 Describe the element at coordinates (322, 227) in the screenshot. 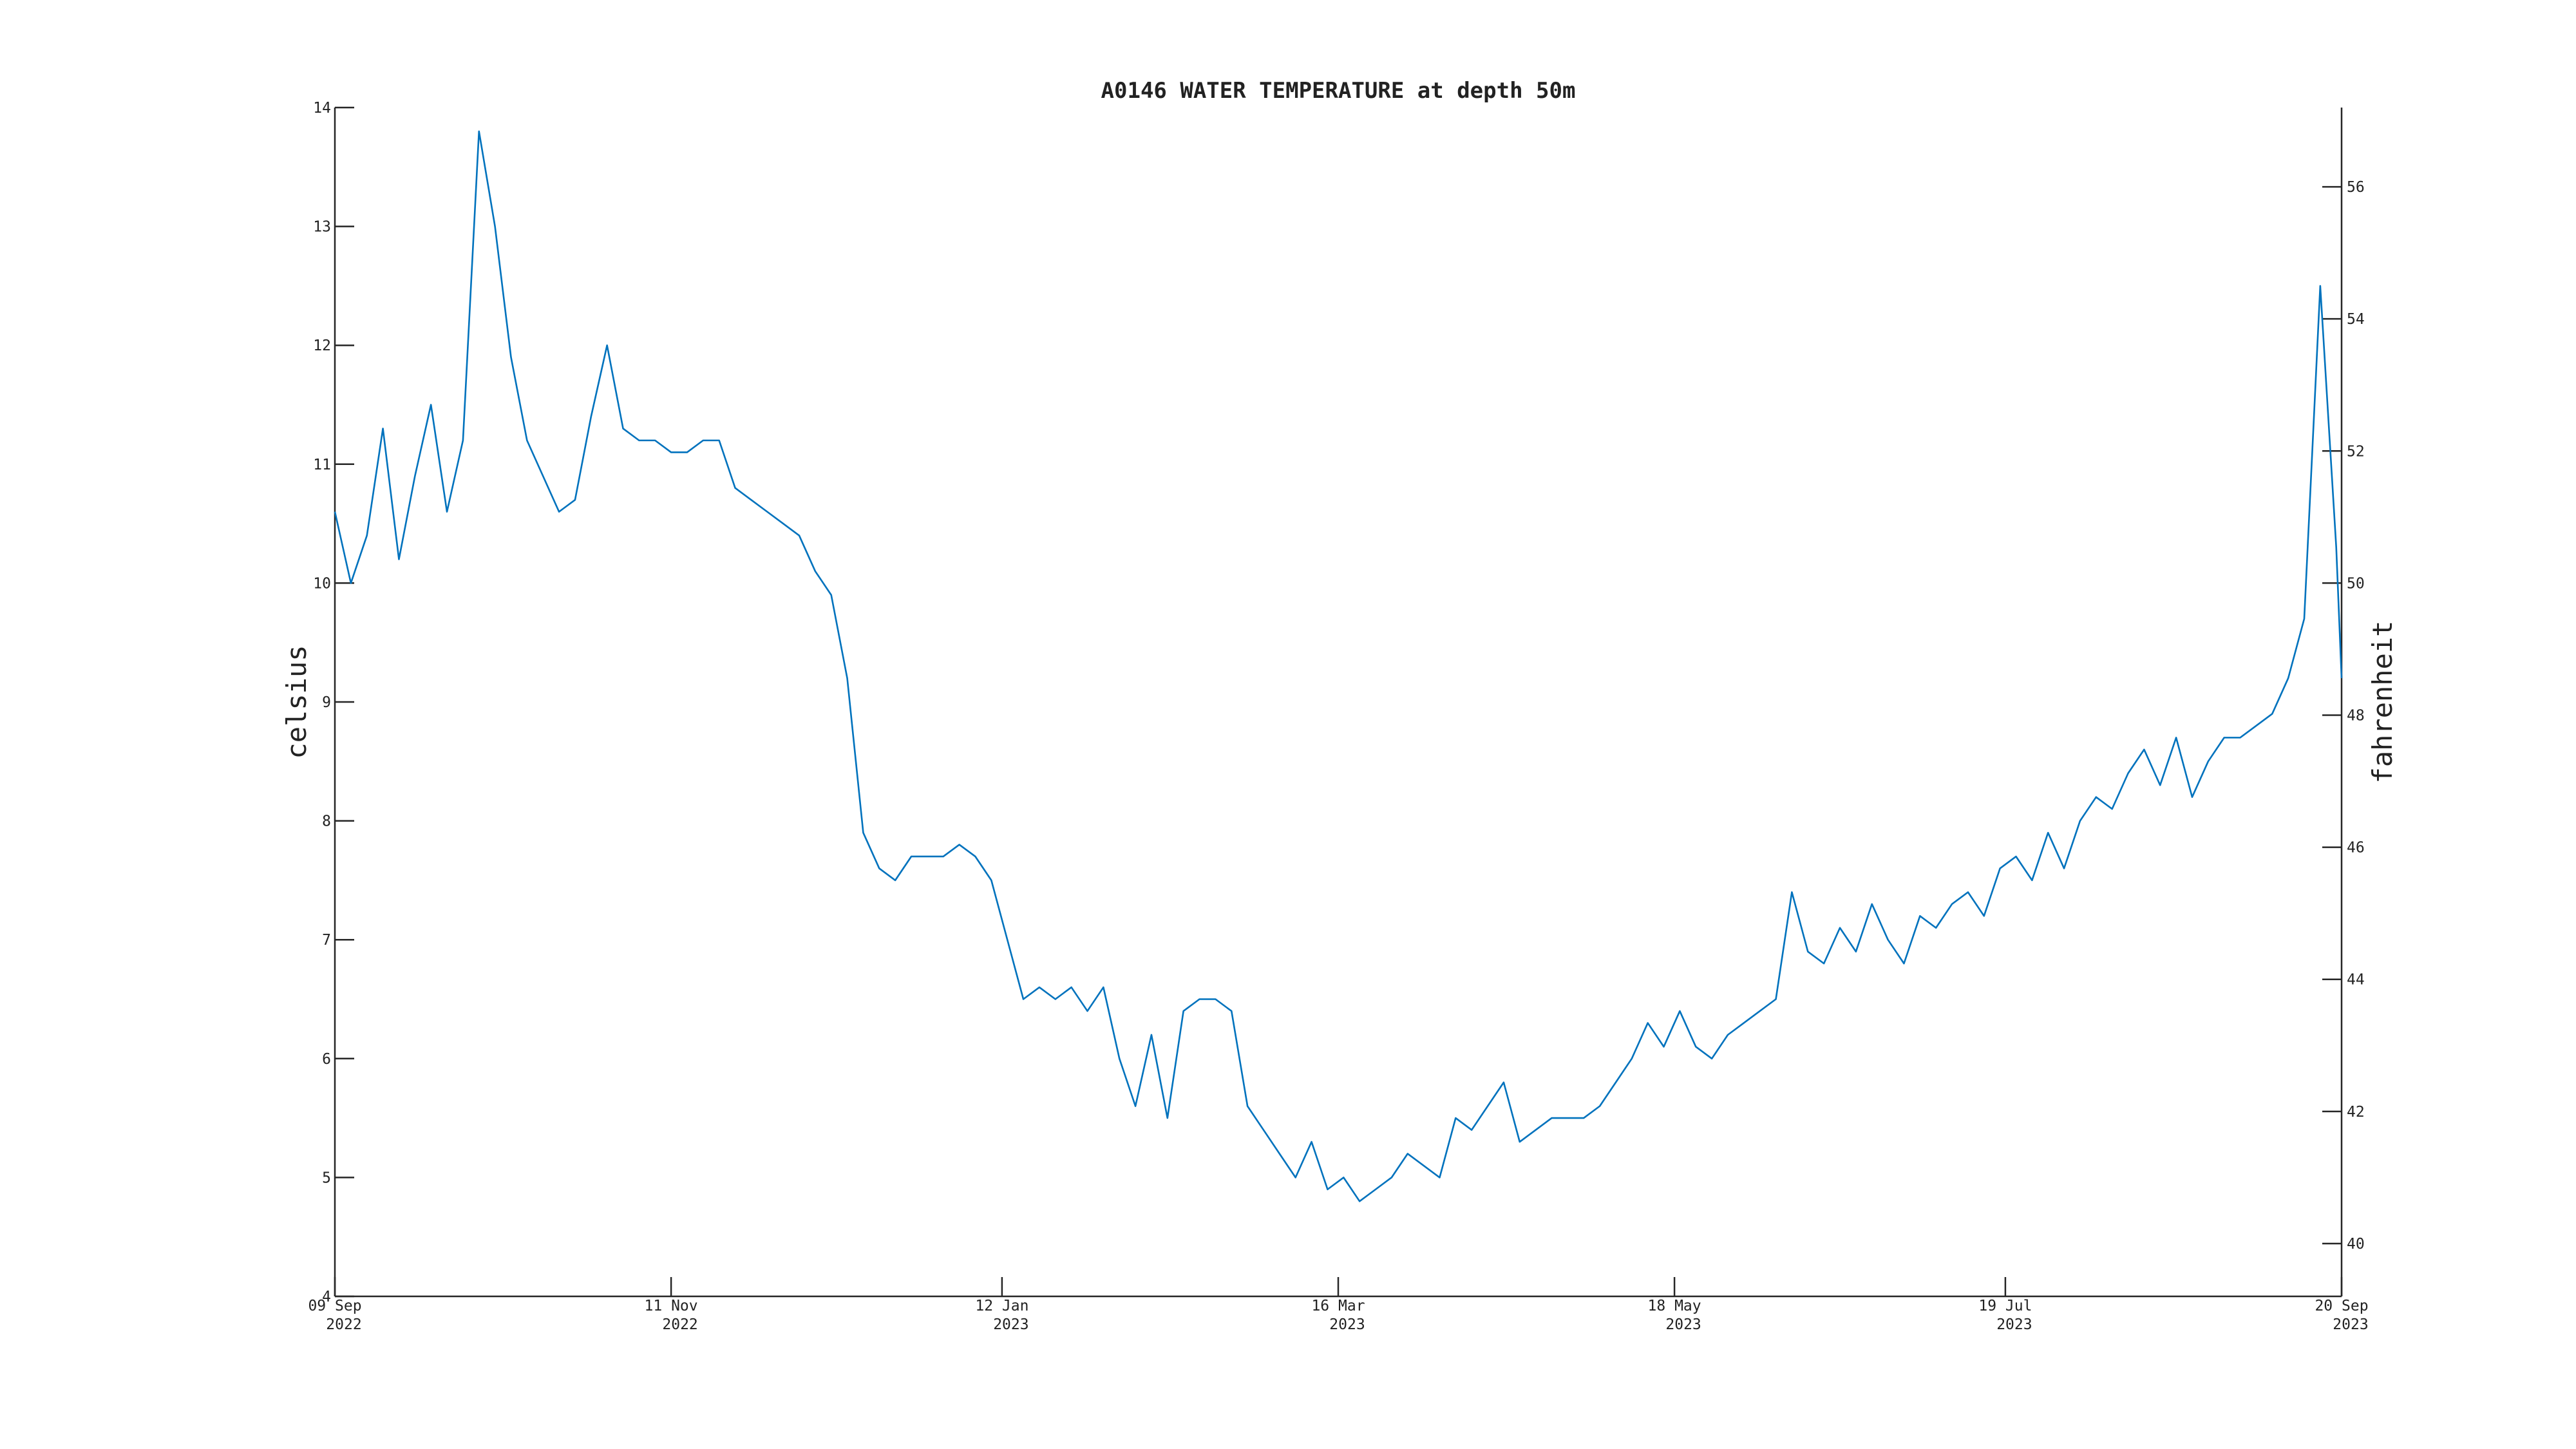

I see `y-tick-label: 13` at that location.